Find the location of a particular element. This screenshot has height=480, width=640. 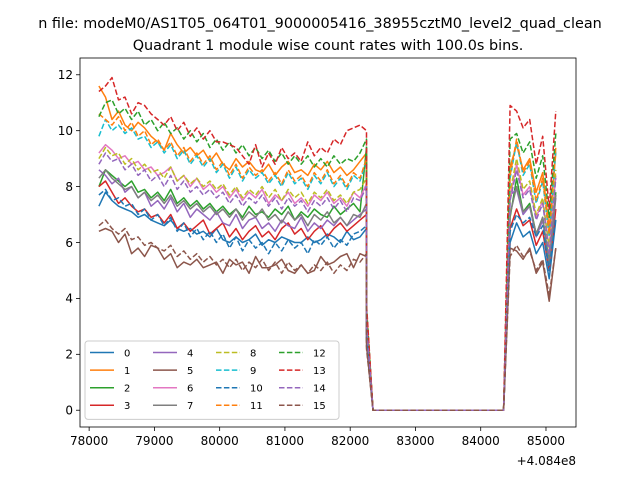

y-tick-label: 8 is located at coordinates (69, 187).